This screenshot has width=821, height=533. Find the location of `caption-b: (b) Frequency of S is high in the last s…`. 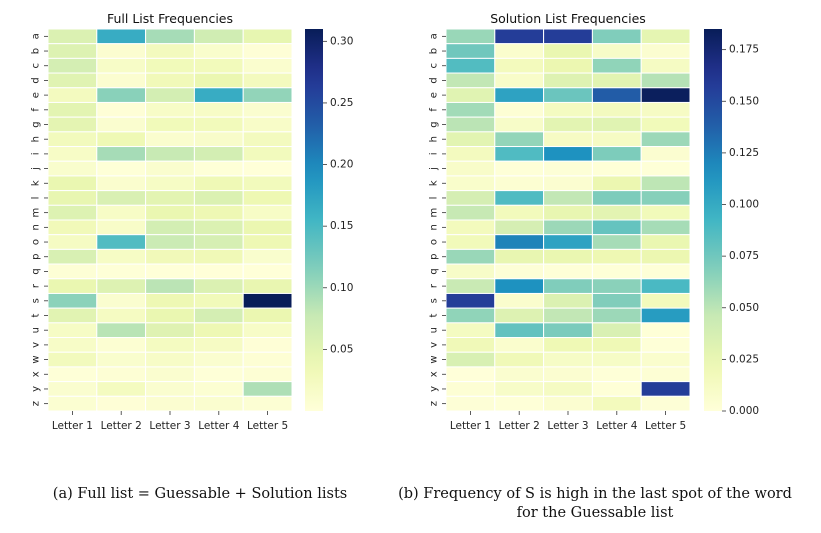

caption-b: (b) Frequency of S is high in the last s… is located at coordinates (595, 504).